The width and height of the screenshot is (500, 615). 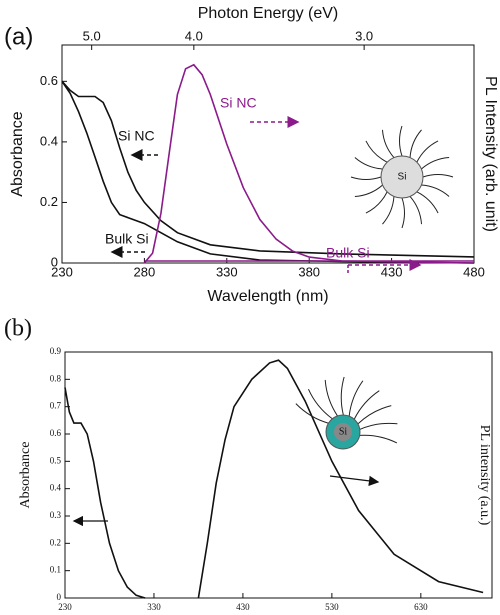 I want to click on x-tick-label: 530, so click(x=332, y=607).